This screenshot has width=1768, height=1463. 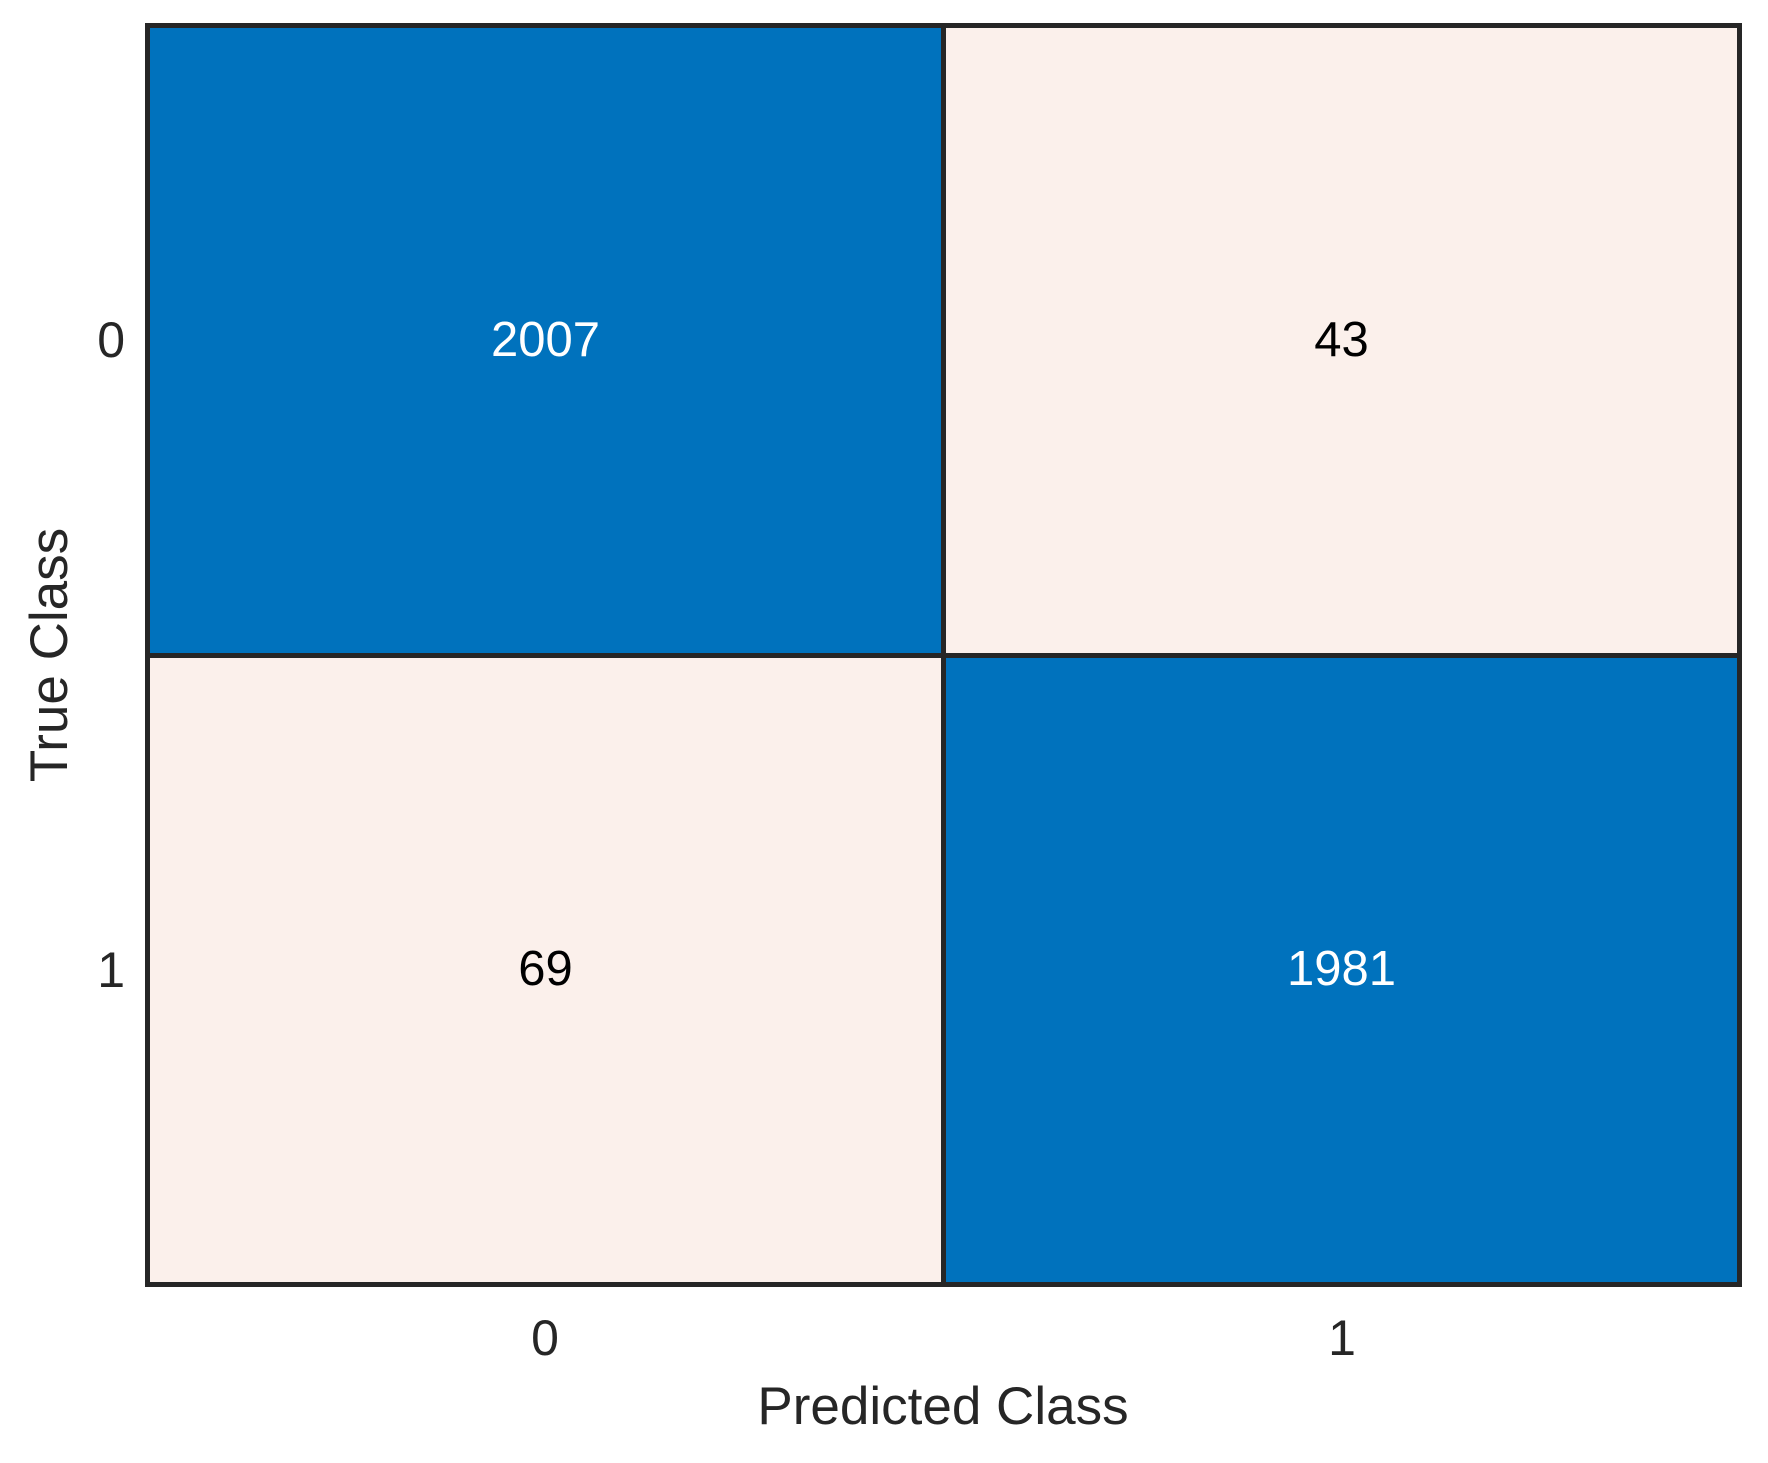 What do you see at coordinates (111, 970) in the screenshot?
I see `y-tick-label-1: 1` at bounding box center [111, 970].